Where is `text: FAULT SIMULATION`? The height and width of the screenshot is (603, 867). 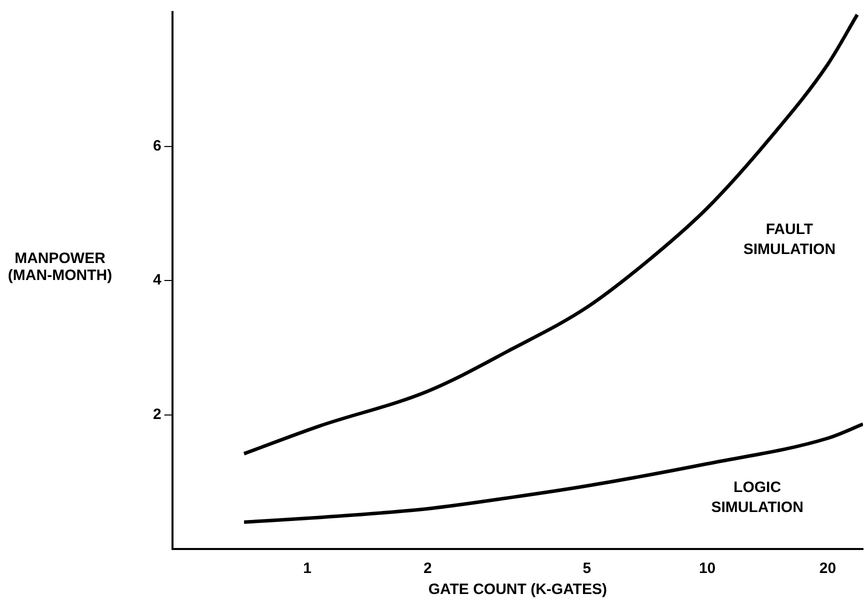 text: FAULT SIMULATION is located at coordinates (789, 239).